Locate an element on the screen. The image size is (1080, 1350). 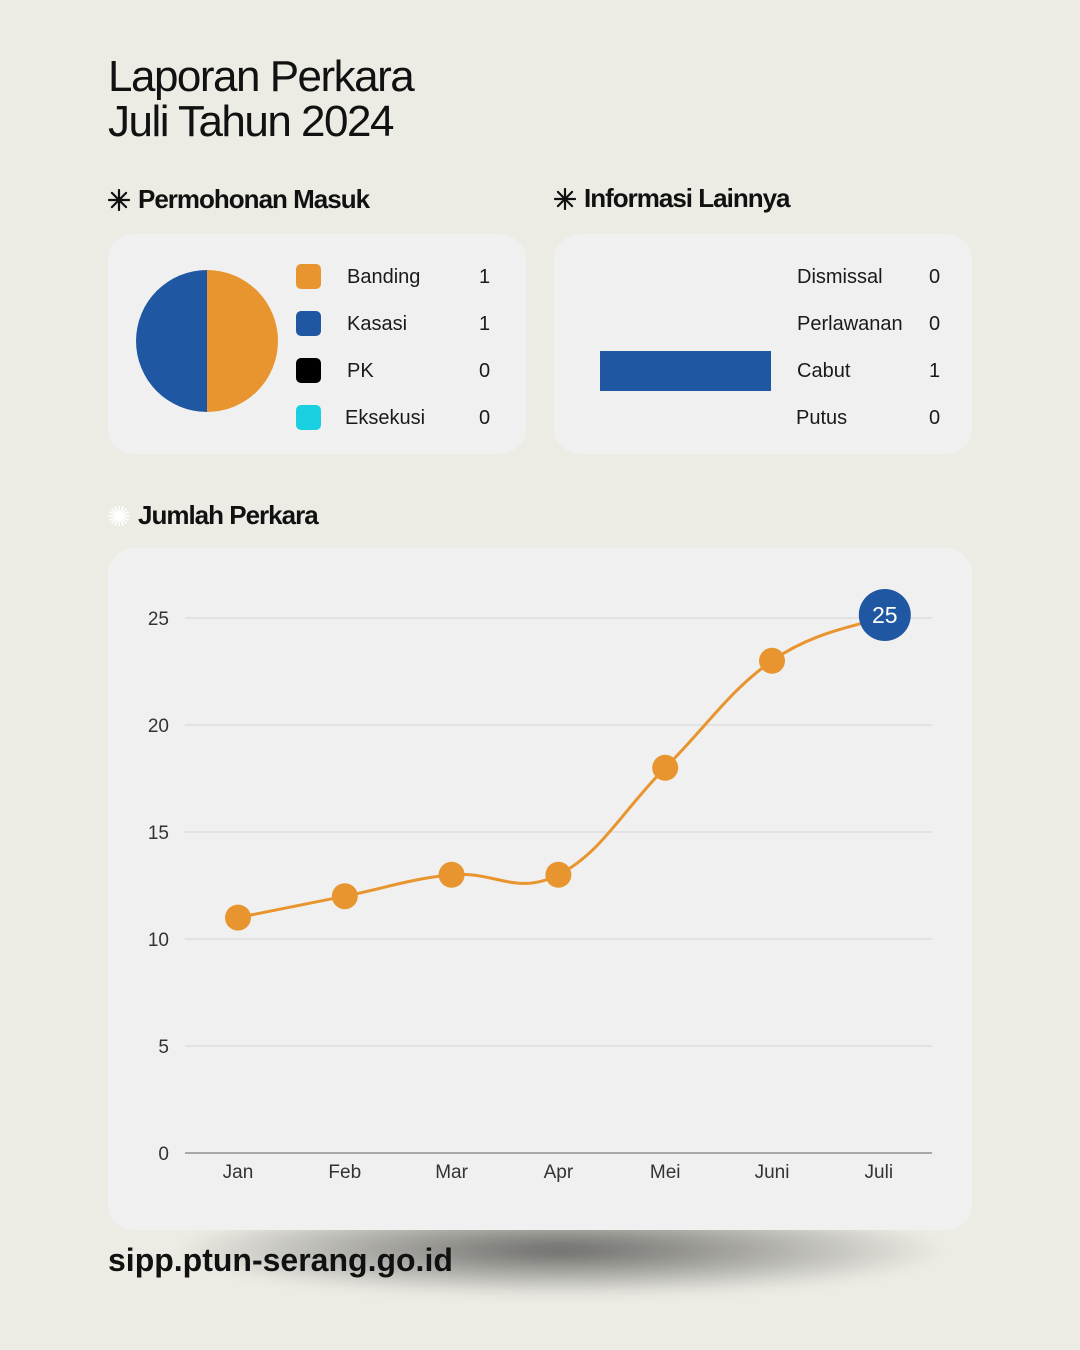
page-title: Laporan Perkara Juli Tahun 2024 is located at coordinates (261, 99).